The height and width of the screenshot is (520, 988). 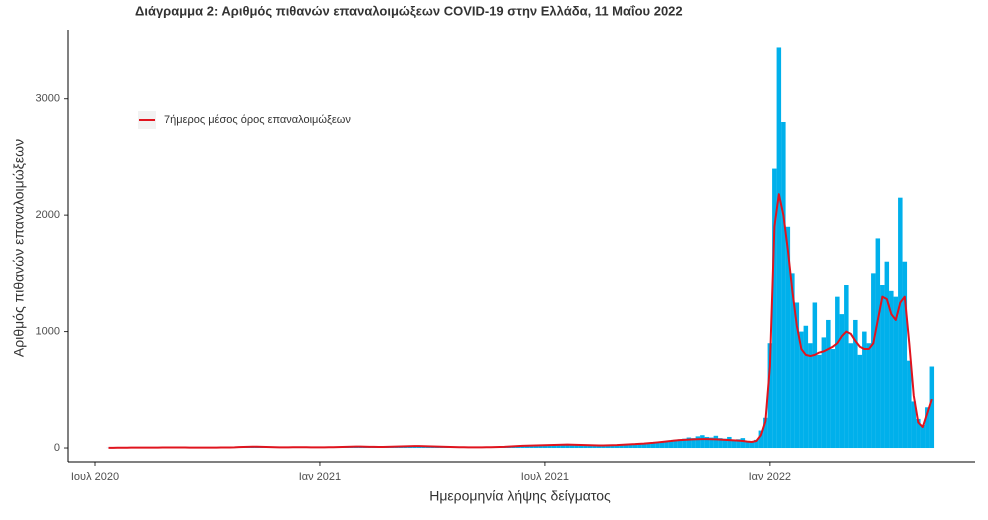 I want to click on x-axis-label: Ημερομηνία λήψης δείγματος, so click(x=520, y=496).